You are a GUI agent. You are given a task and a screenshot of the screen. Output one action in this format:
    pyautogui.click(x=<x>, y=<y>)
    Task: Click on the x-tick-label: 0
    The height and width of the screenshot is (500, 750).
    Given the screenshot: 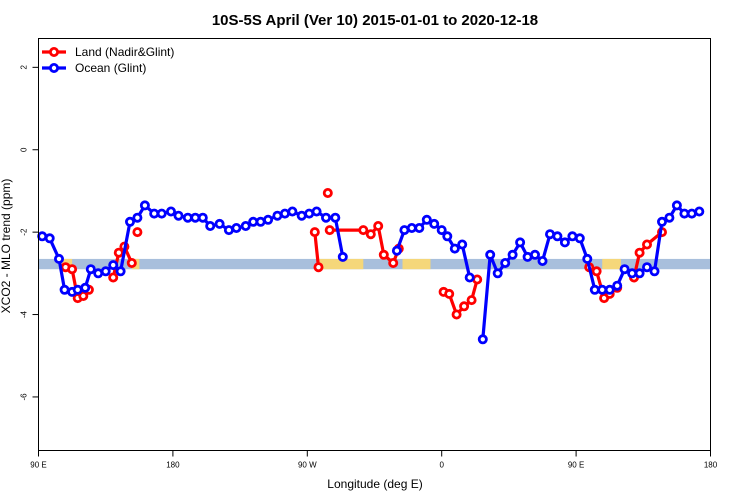 What is the action you would take?
    pyautogui.click(x=441, y=465)
    